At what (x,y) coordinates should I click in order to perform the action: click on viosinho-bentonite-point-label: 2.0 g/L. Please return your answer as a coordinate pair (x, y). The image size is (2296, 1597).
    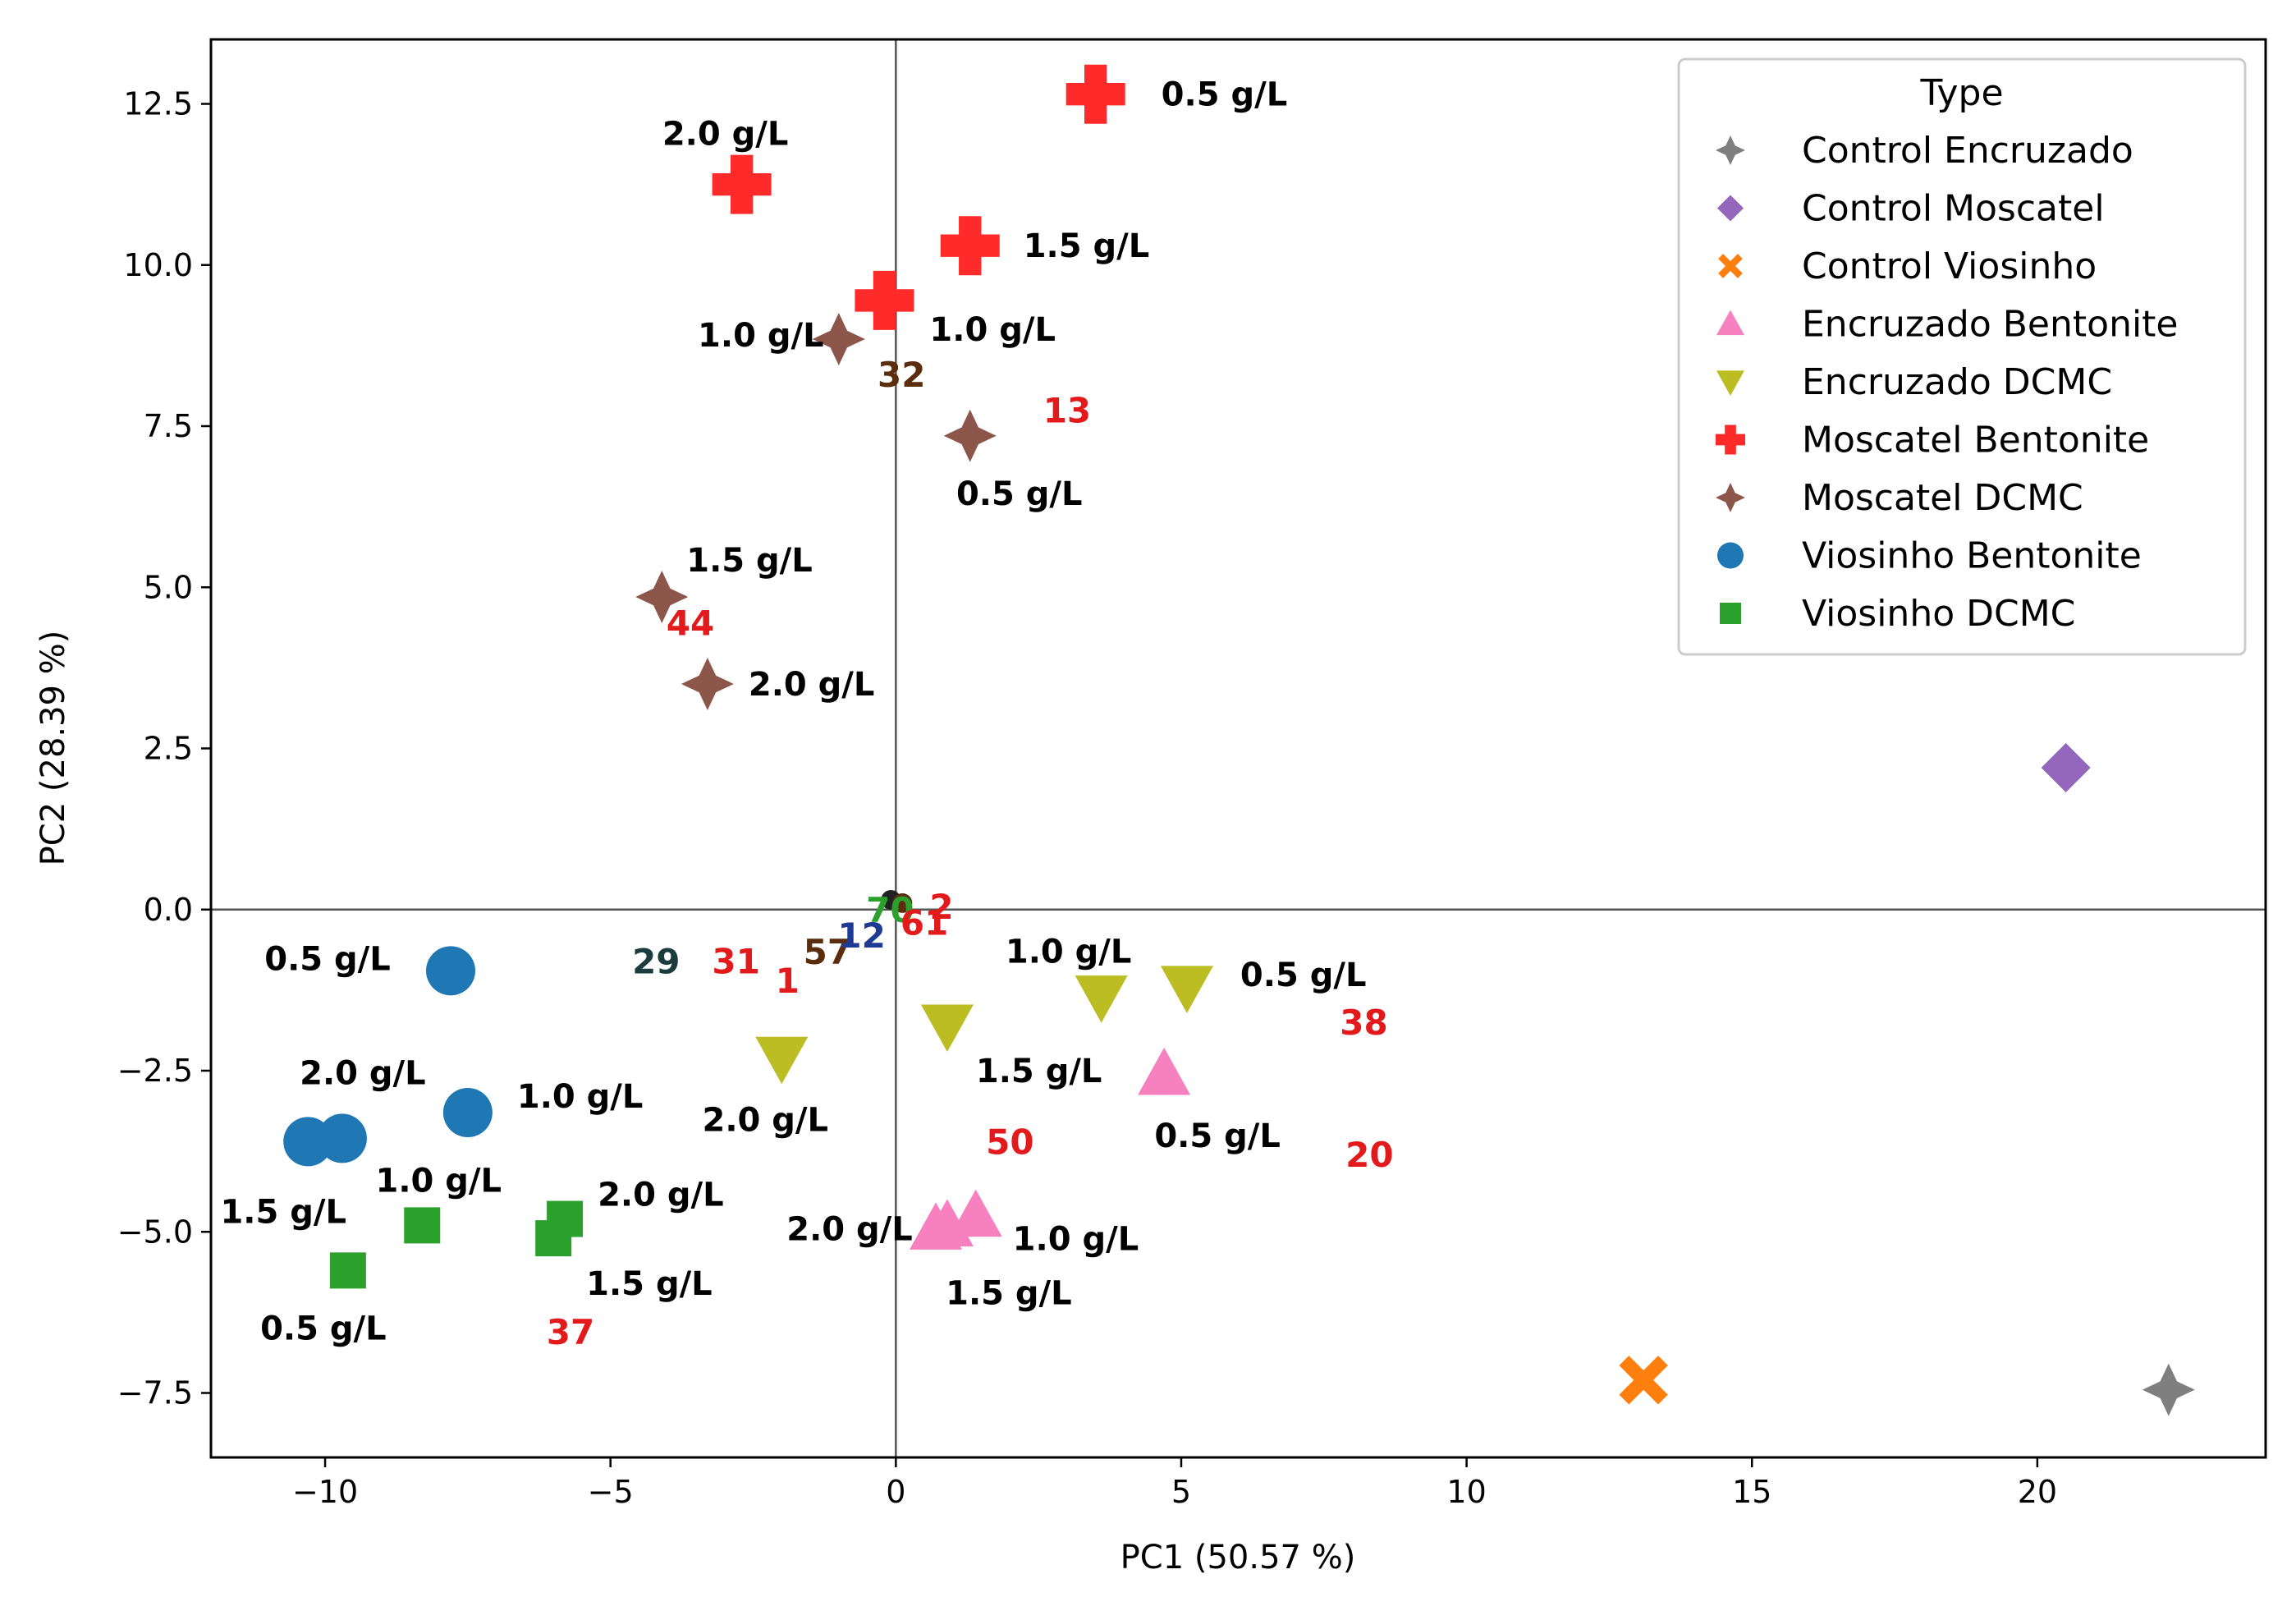
    Looking at the image, I should click on (363, 1073).